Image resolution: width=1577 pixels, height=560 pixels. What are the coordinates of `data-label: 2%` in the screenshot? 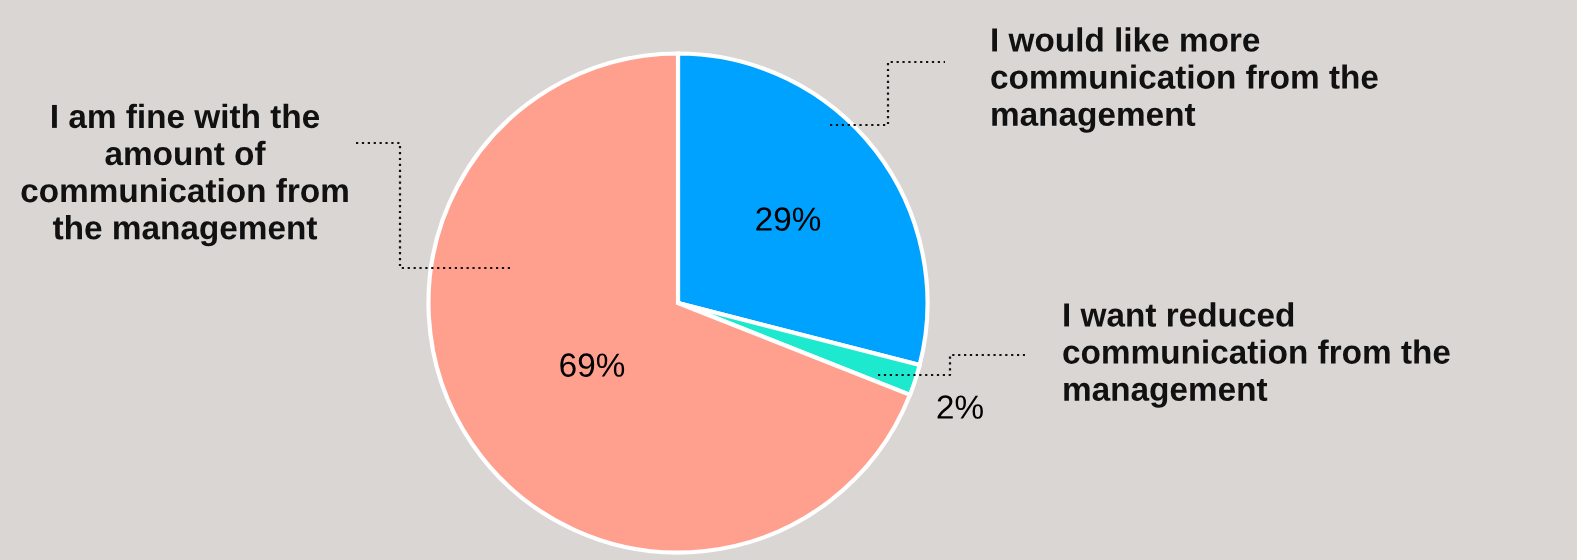 It's located at (960, 407).